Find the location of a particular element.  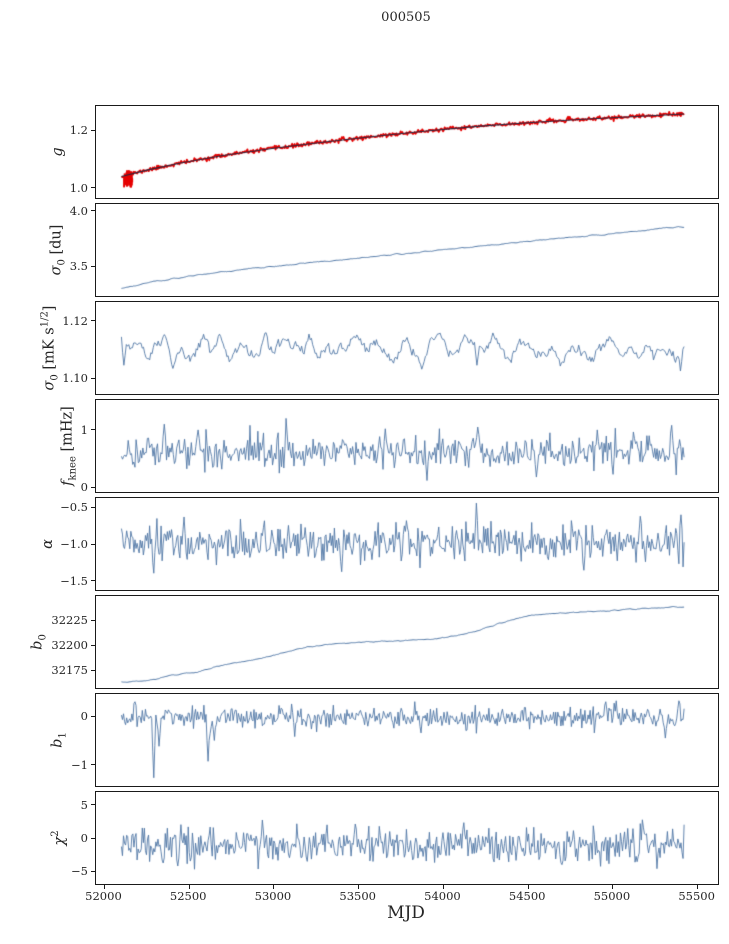

y-axis-label-alpha: α is located at coordinates (48, 544).